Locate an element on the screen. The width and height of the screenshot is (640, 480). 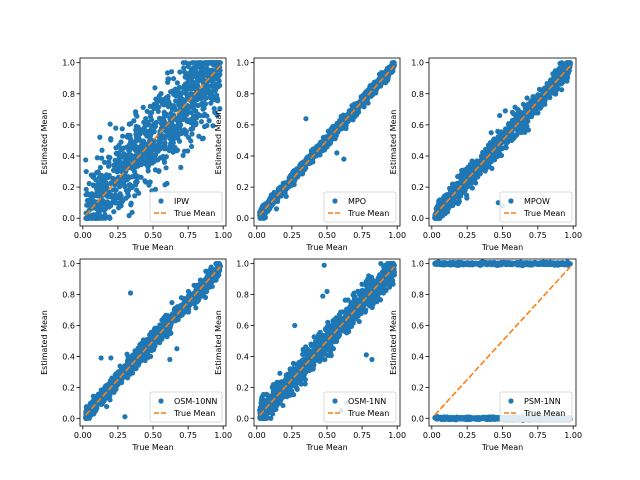
scatter-series-mpo is located at coordinates (327, 140).